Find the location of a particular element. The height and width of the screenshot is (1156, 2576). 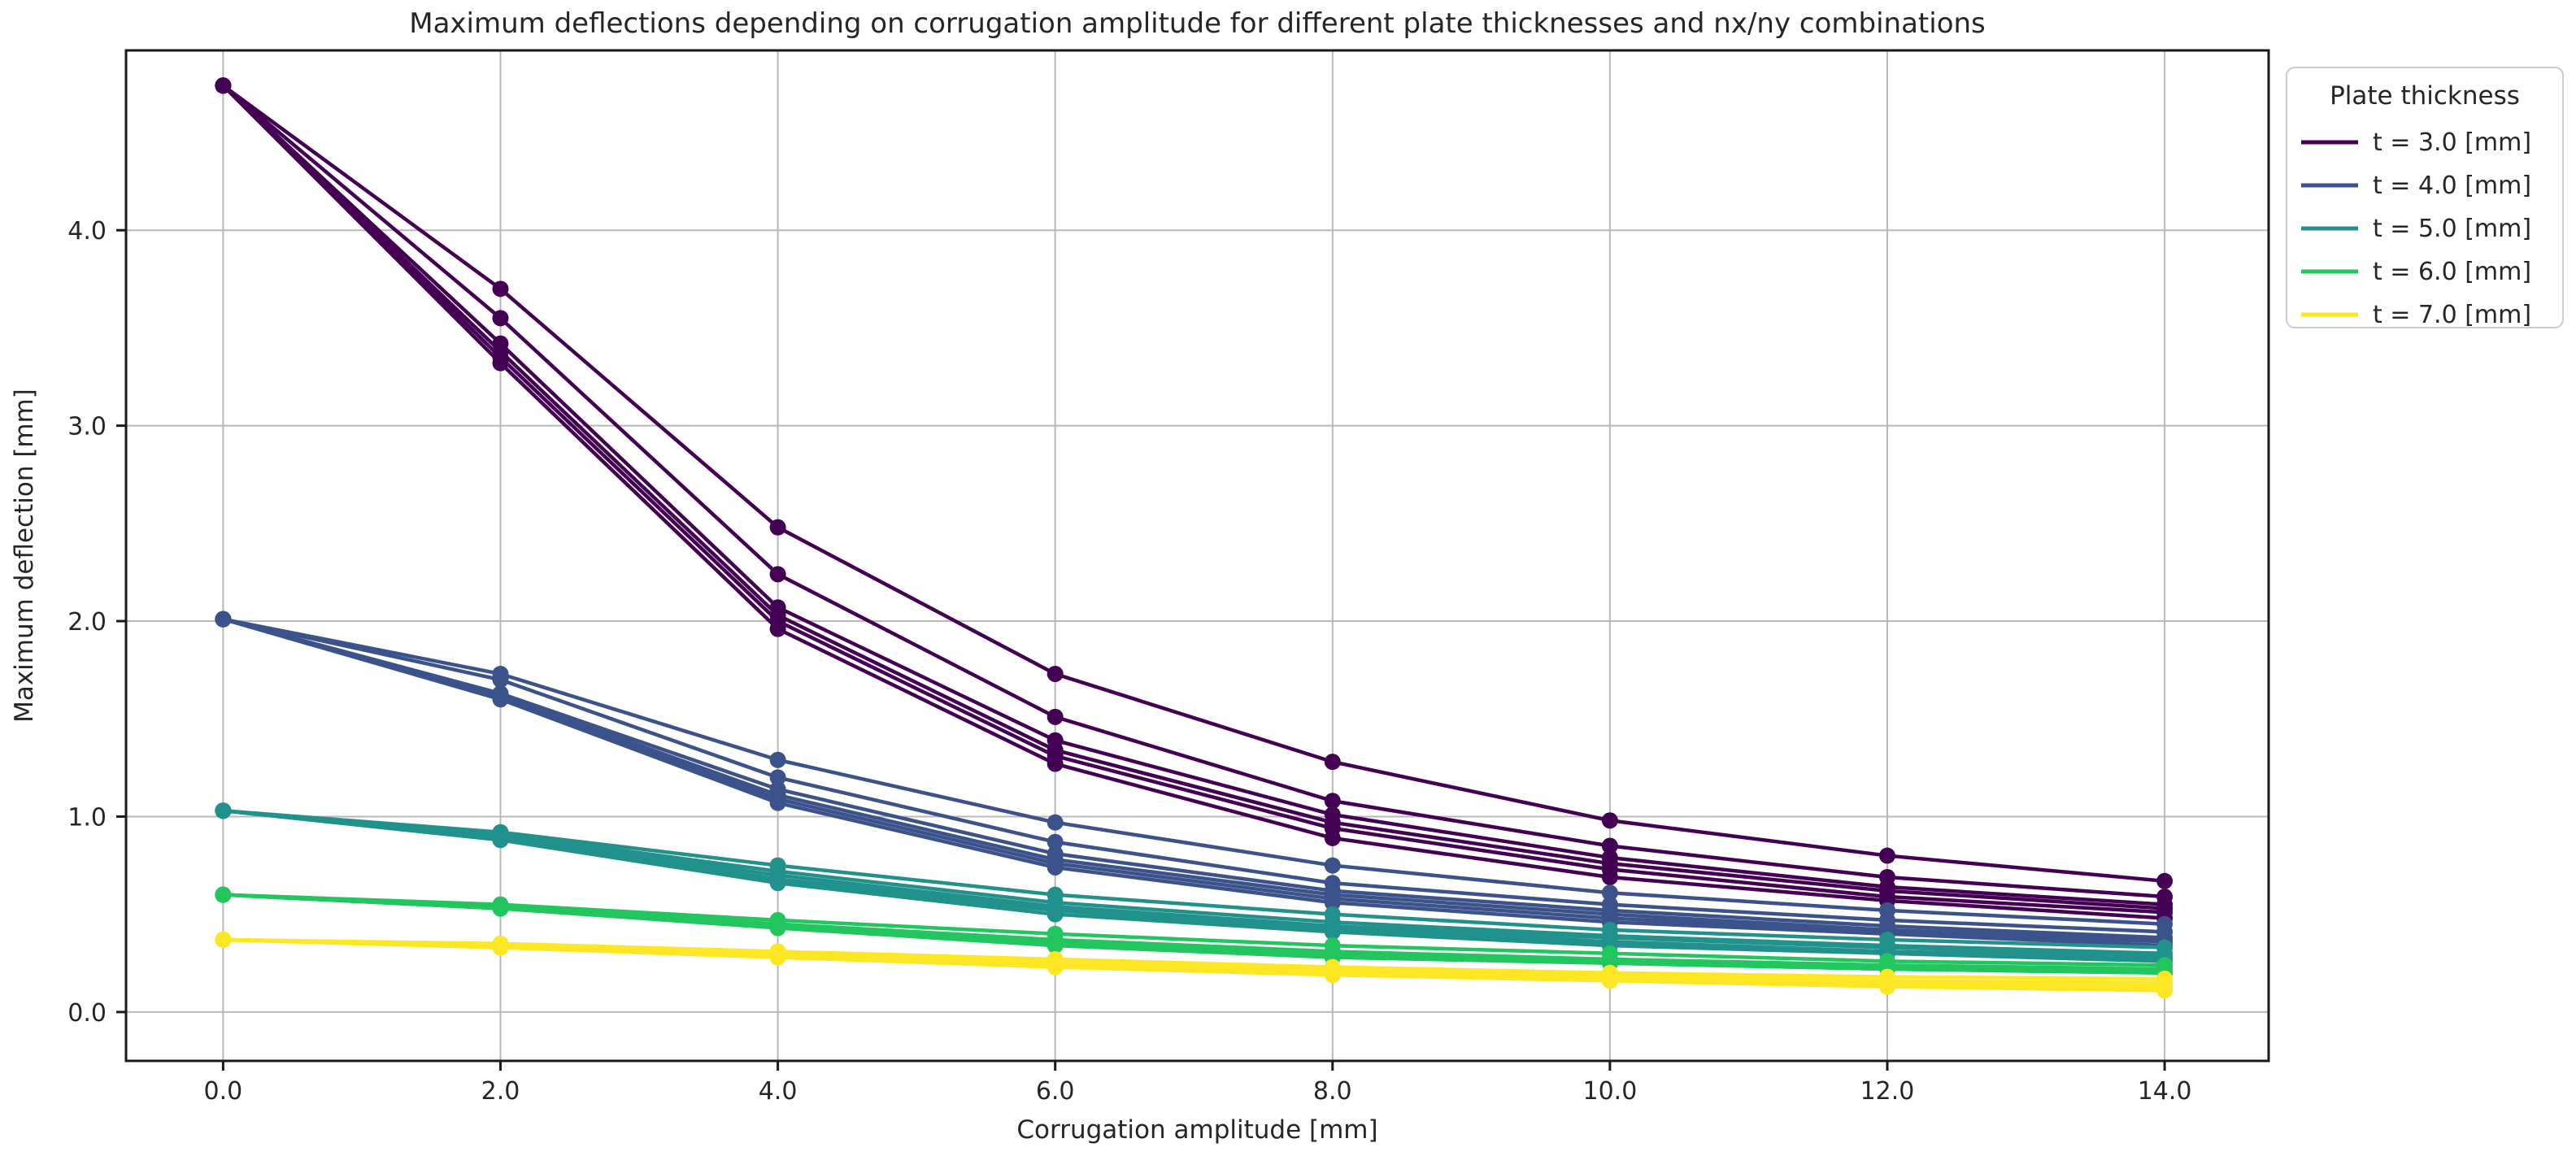

y-tick-label: 0.0 is located at coordinates (87, 1013).